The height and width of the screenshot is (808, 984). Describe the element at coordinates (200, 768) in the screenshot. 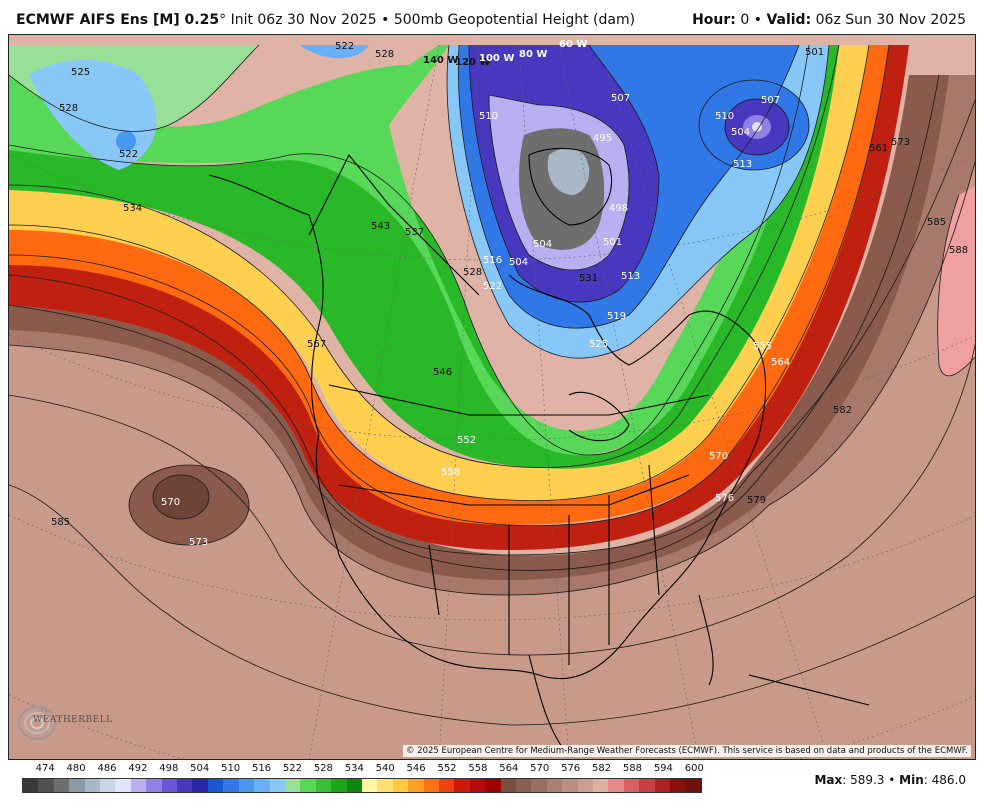

I see `legend-label: 504` at that location.